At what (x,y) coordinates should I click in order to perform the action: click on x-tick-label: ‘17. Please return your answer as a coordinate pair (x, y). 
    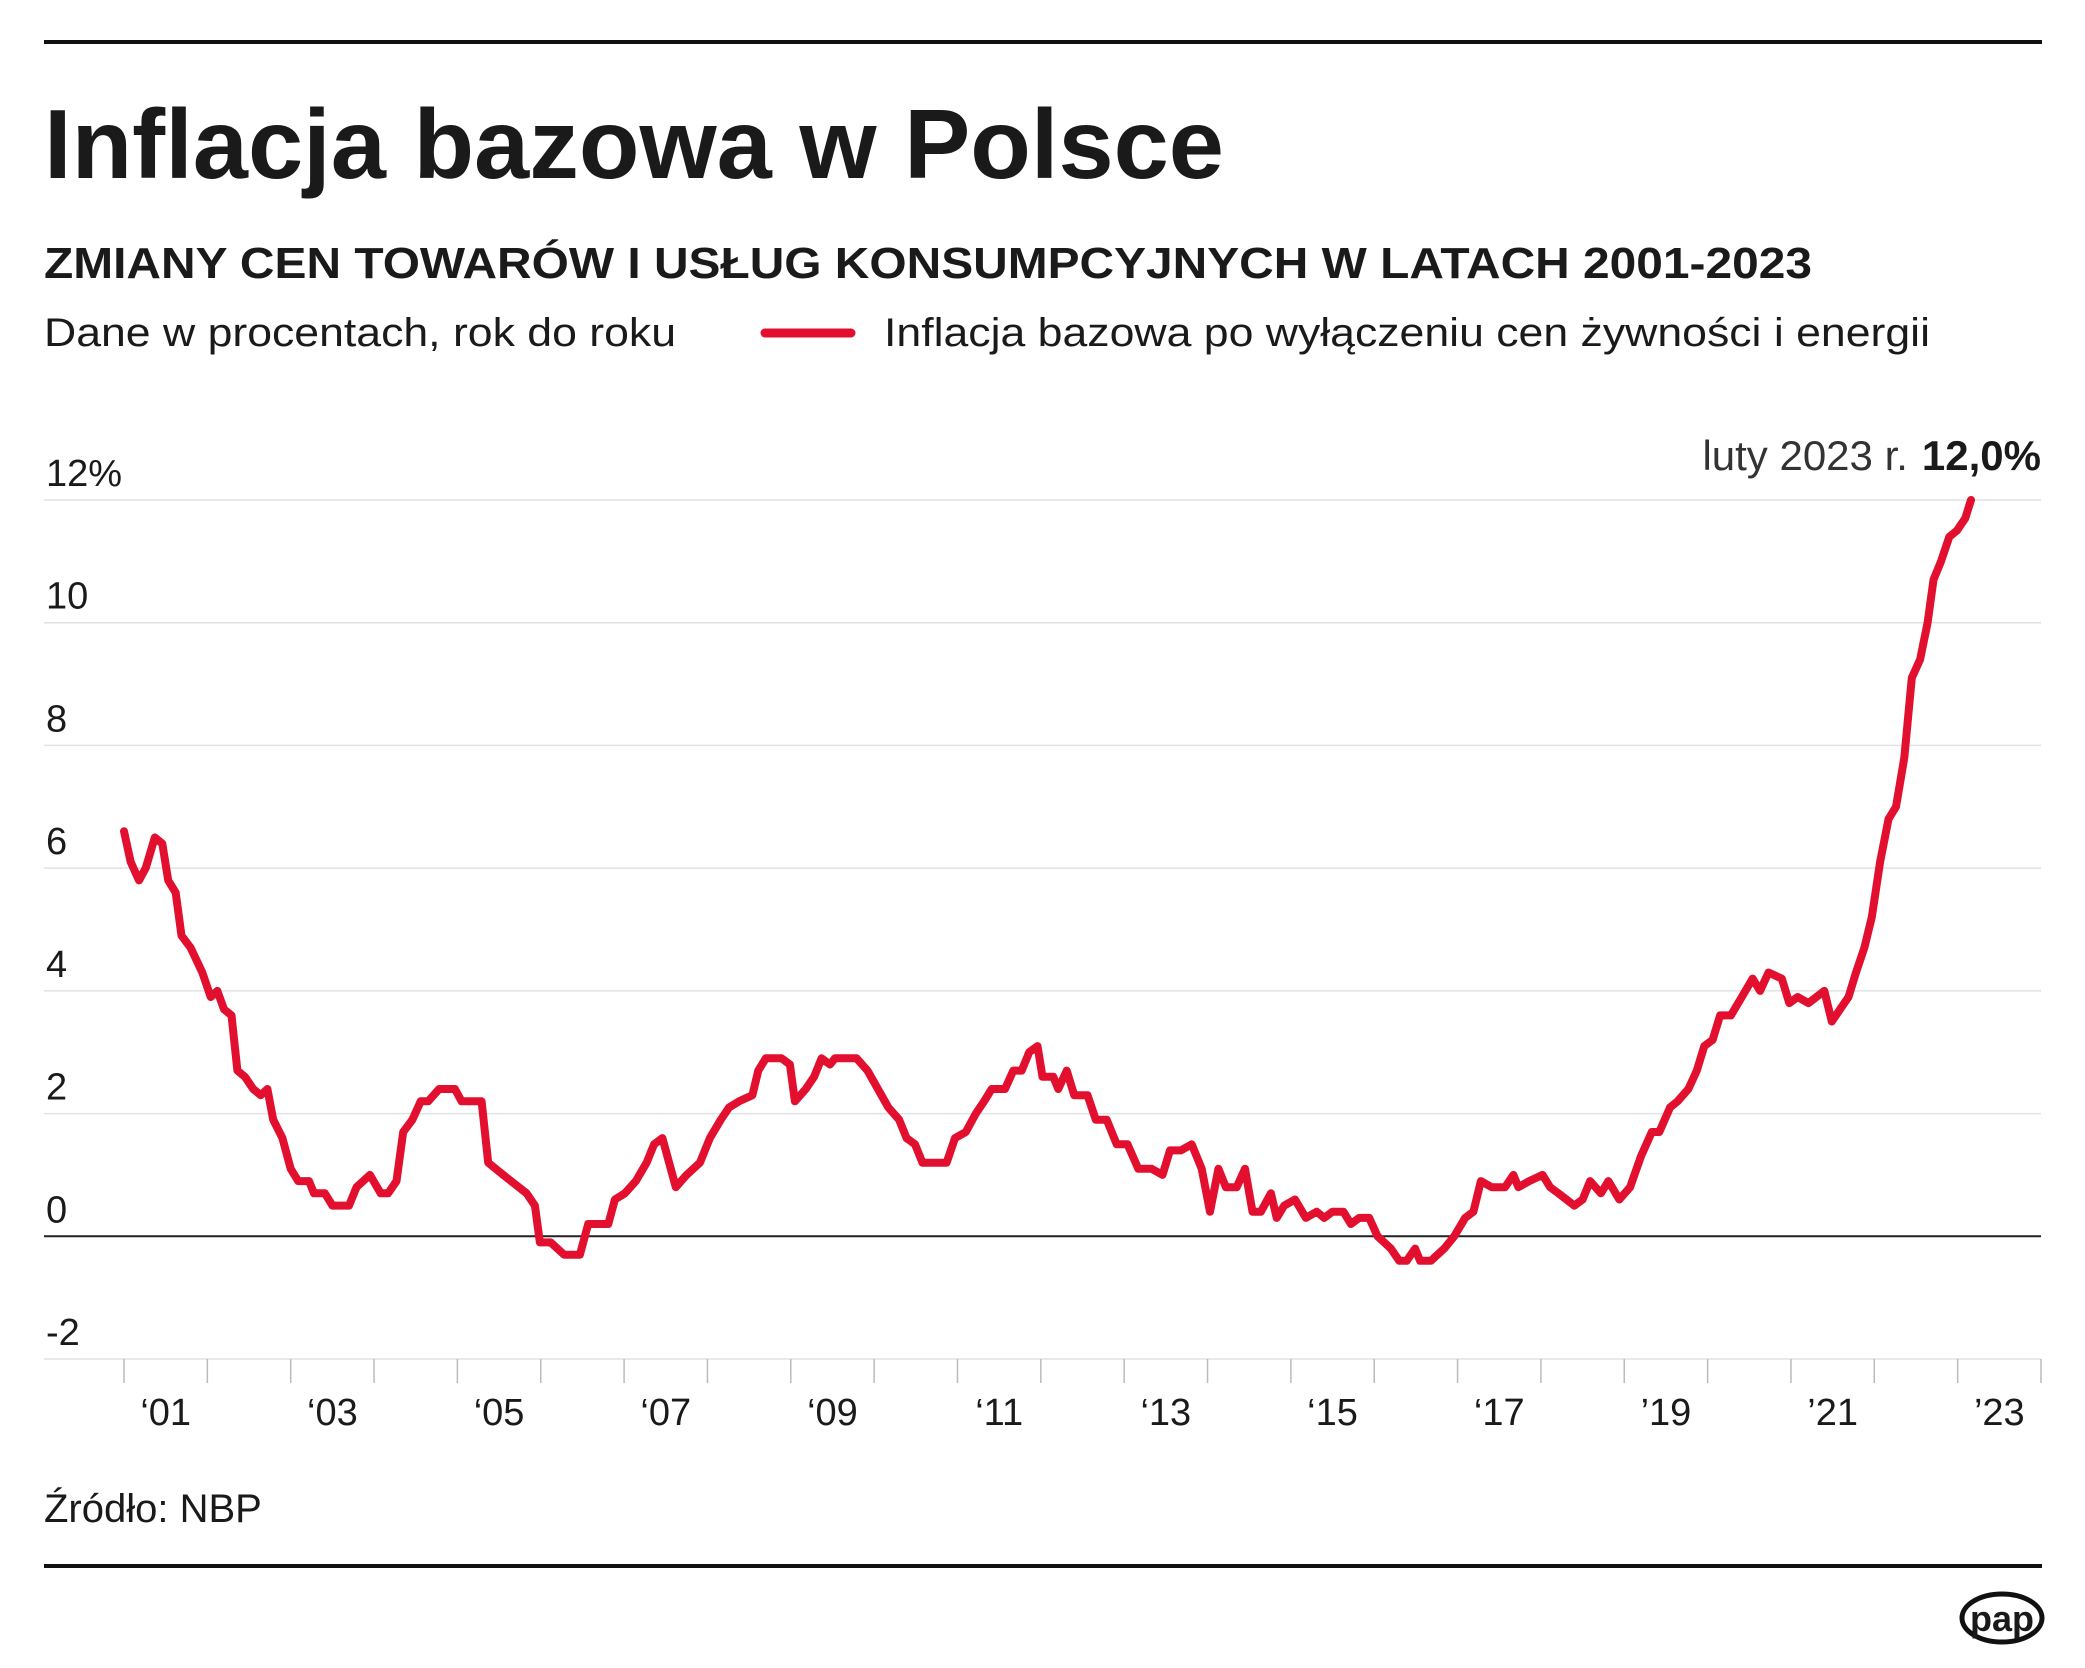
    Looking at the image, I should click on (1499, 1413).